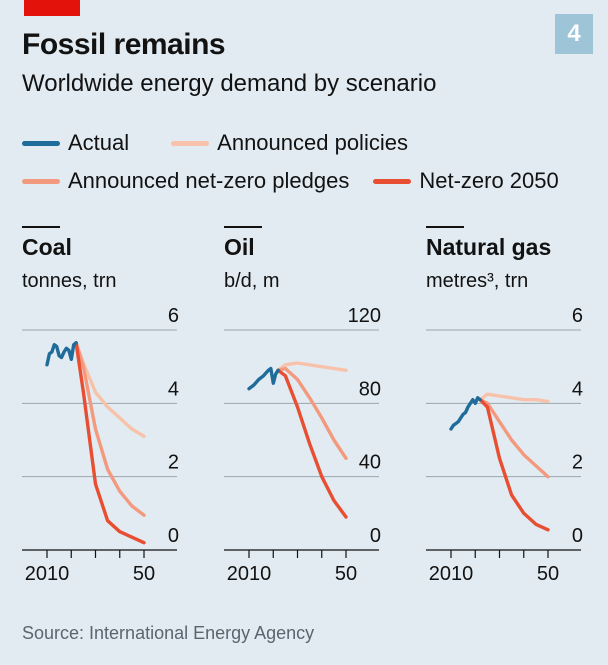  I want to click on legend-swatch-net-zero-pledges, so click(41, 181).